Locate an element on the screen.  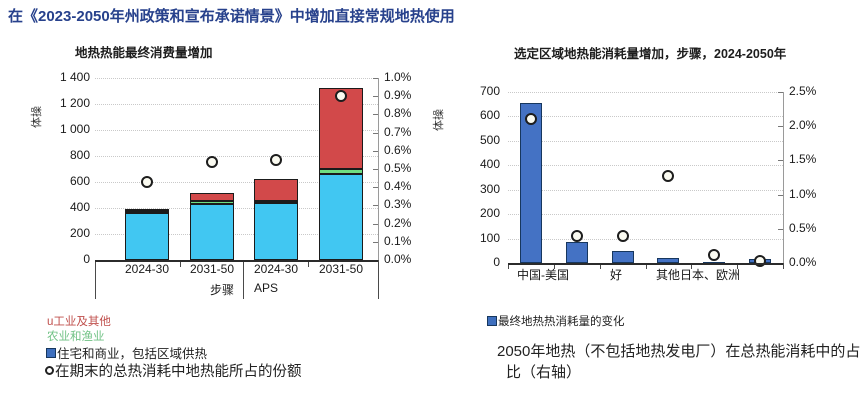
x-category-label: 中国-美国 is located at coordinates (543, 275).